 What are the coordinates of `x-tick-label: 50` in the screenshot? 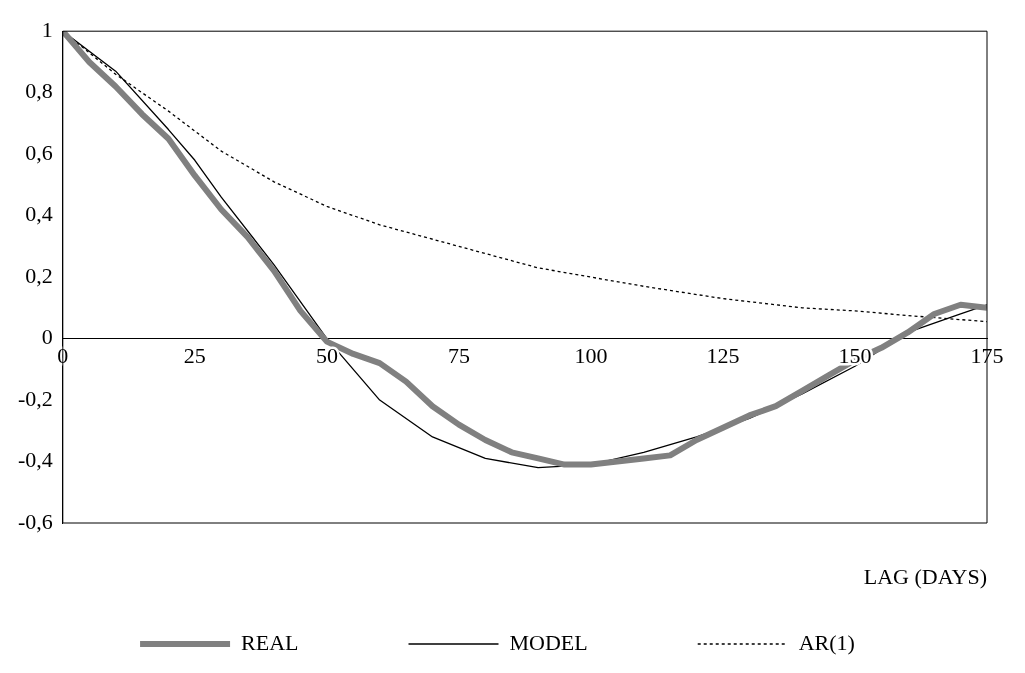 It's located at (326, 356).